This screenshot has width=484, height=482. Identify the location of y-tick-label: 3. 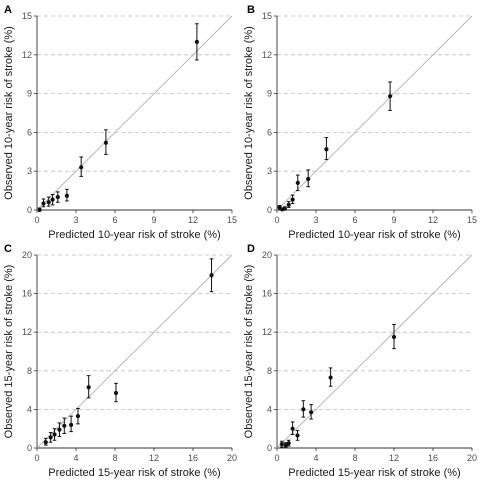
(269, 171).